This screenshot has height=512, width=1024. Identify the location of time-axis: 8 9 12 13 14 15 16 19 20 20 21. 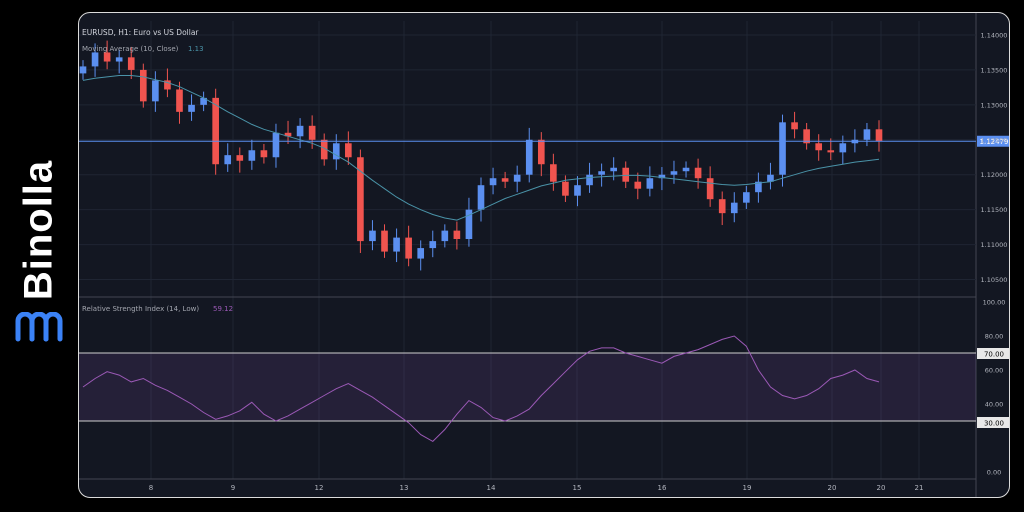
(536, 488).